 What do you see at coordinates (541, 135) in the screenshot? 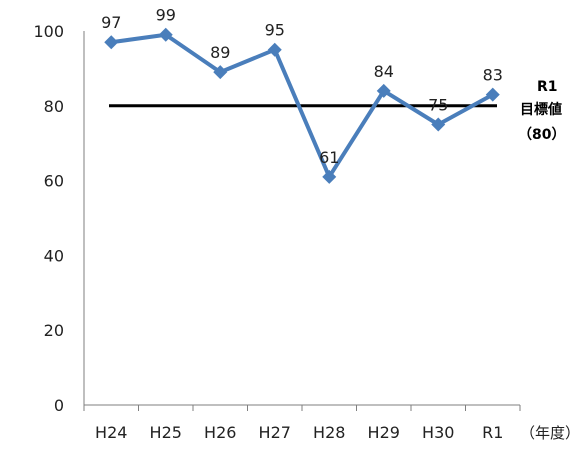
I see `target-label-line: （80）` at bounding box center [541, 135].